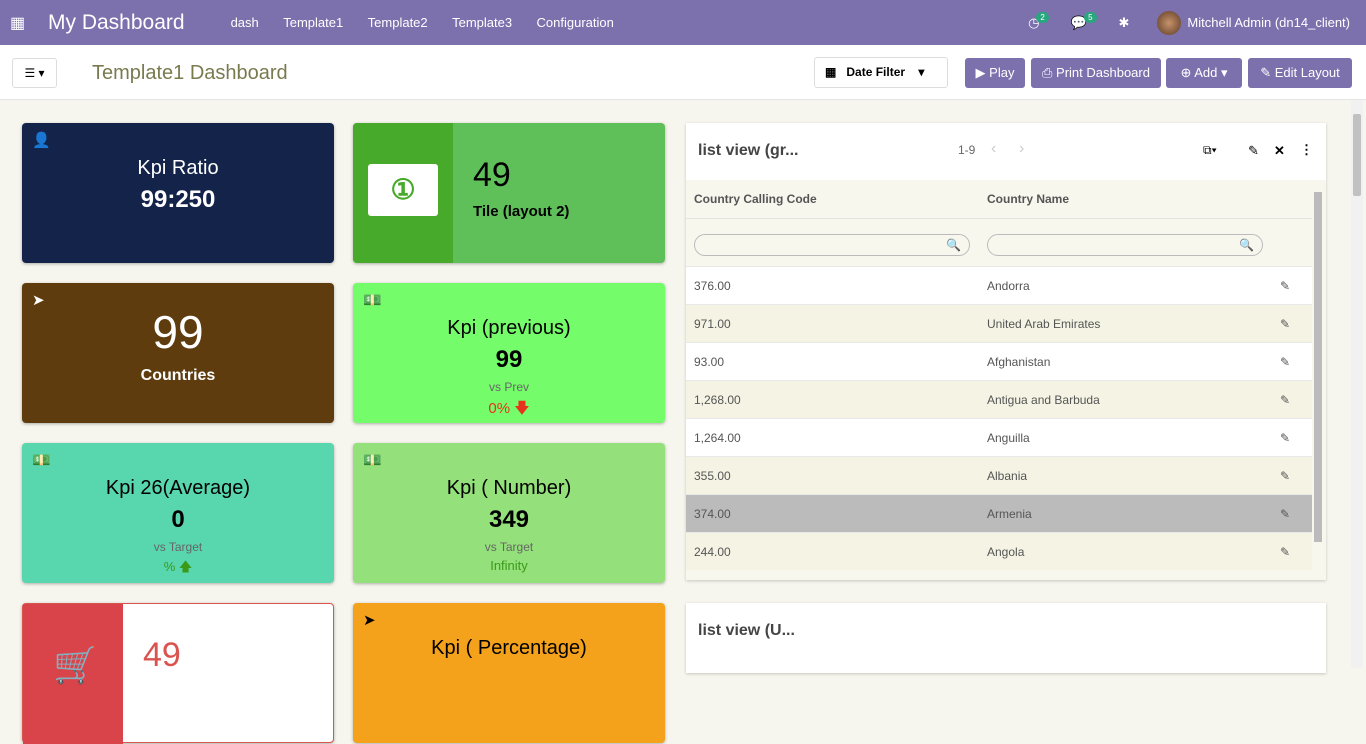 The image size is (1366, 744). I want to click on tile-title: Kpi 26(Average), so click(178, 488).